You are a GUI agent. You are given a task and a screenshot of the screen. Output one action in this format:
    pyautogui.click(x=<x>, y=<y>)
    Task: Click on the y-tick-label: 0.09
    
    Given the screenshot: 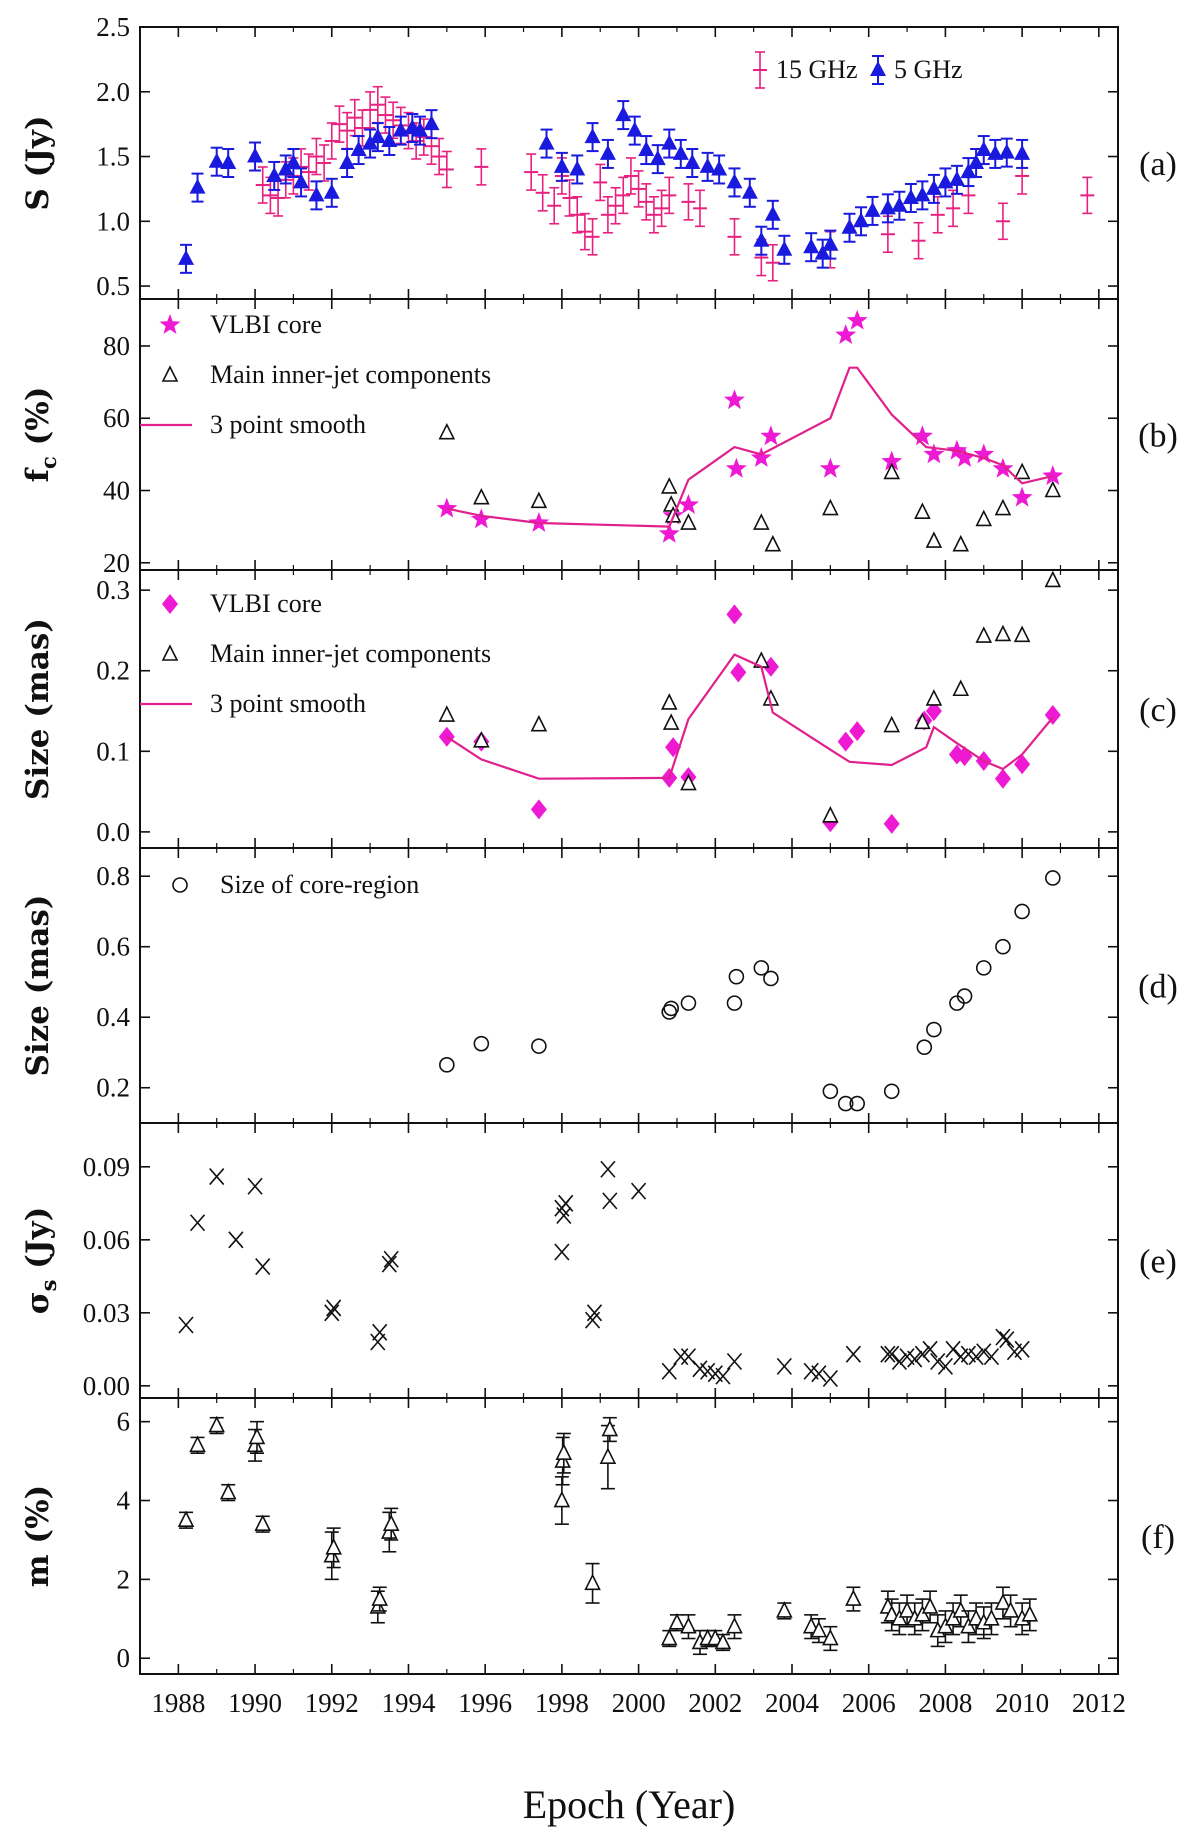 What is the action you would take?
    pyautogui.click(x=106, y=1167)
    